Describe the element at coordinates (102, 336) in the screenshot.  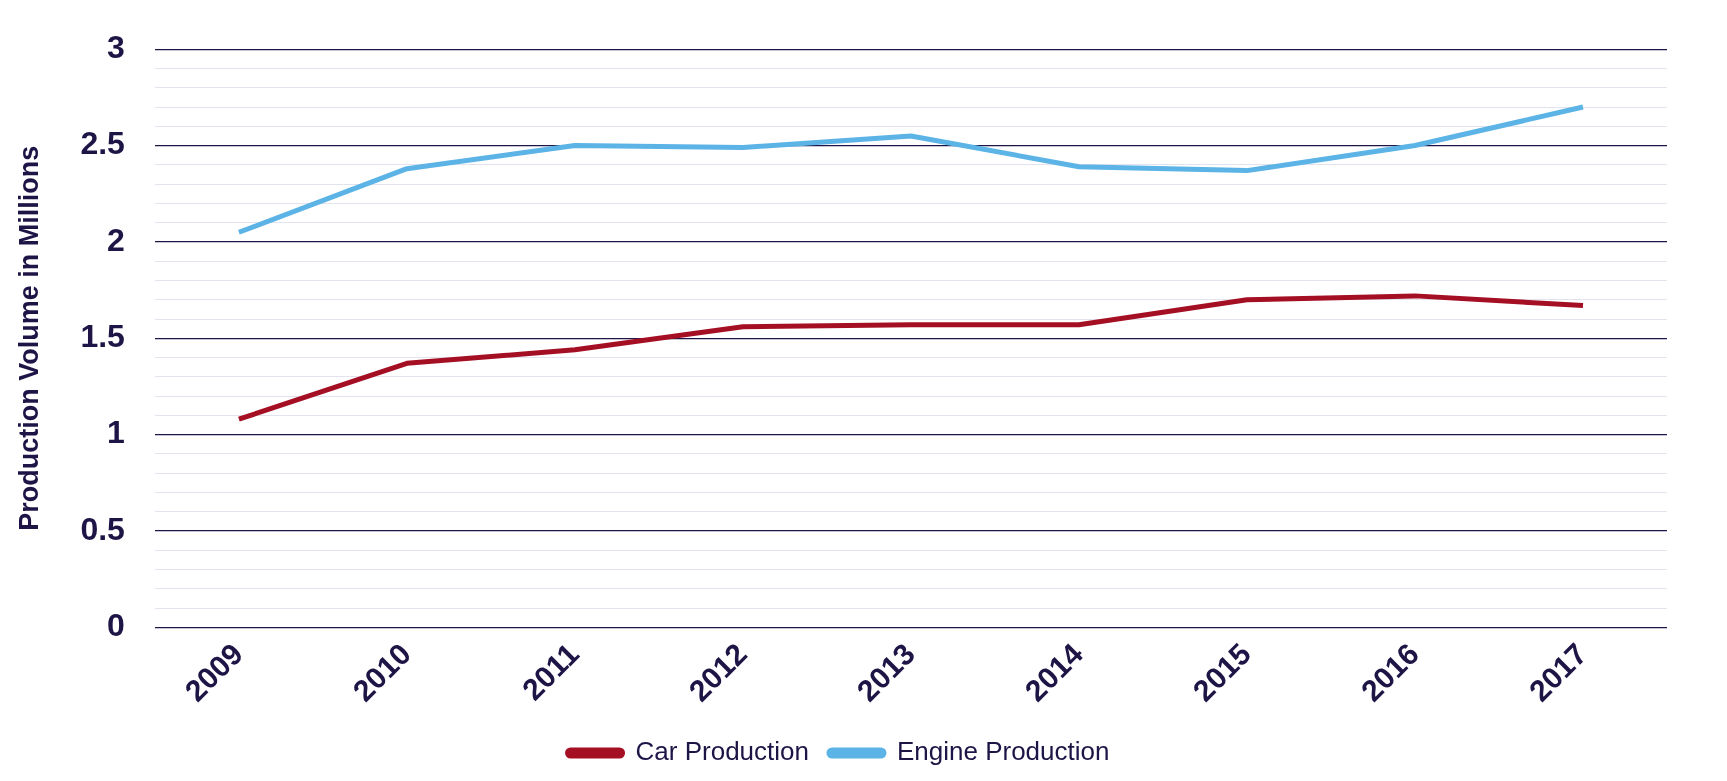
I see `y-tick-label: 1.5` at that location.